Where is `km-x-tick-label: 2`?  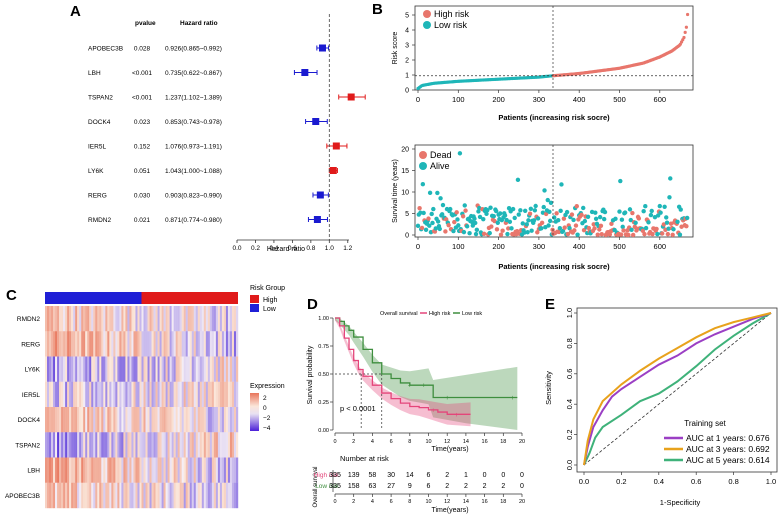
km-x-tick-label: 2 is located at coordinates (353, 442).